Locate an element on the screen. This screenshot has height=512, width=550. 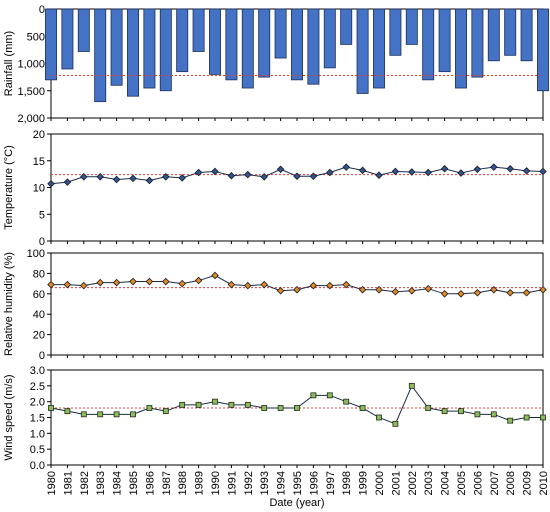
x-tick-label: 1989 is located at coordinates (200, 483).